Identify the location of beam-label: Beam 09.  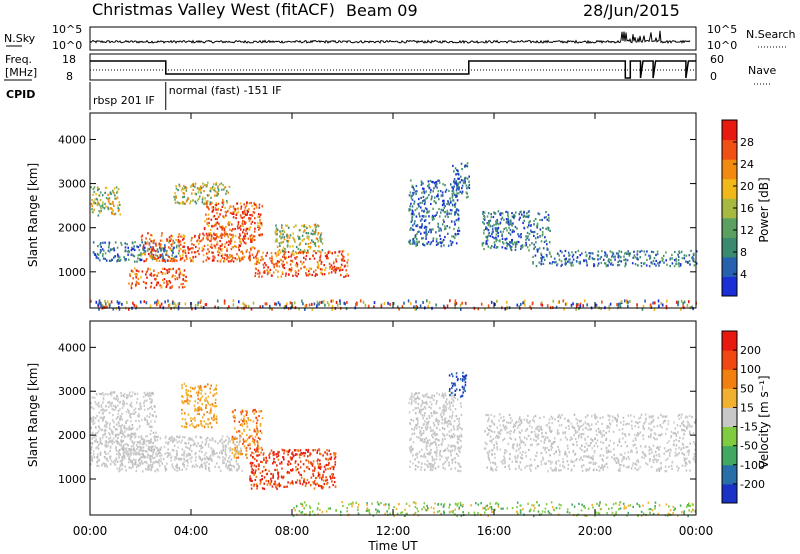
(382, 10).